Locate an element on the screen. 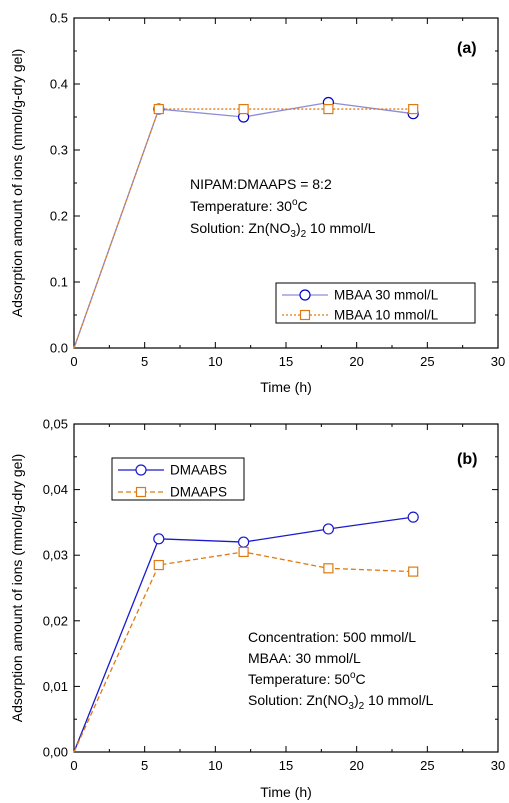 The height and width of the screenshot is (803, 509). y-tick-label: 0.4 is located at coordinates (59, 84).